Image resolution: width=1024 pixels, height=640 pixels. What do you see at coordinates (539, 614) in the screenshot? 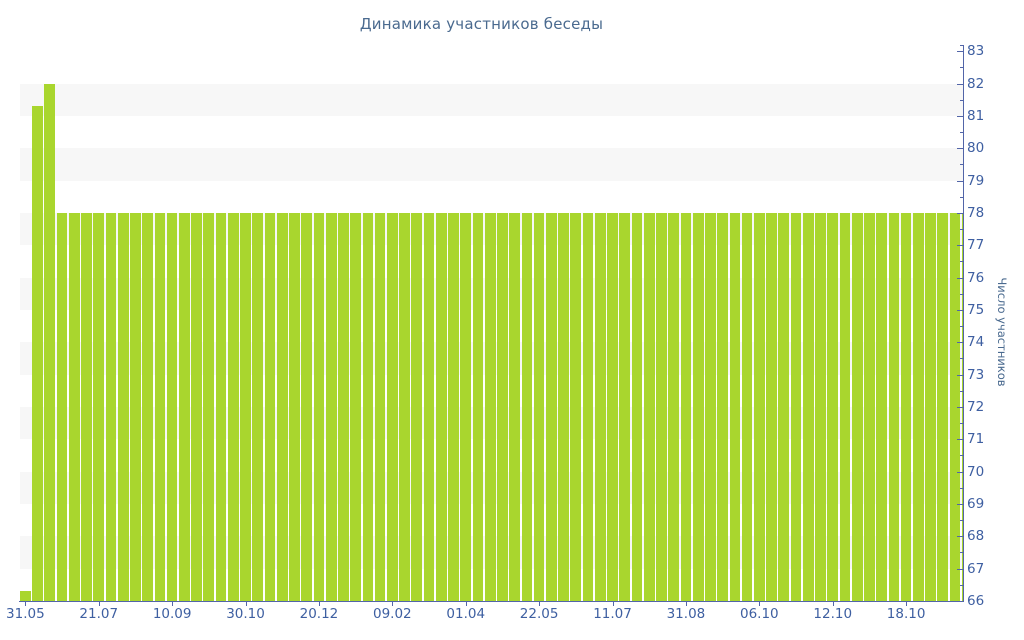
I see `x-tick-label: 22.05` at bounding box center [539, 614].